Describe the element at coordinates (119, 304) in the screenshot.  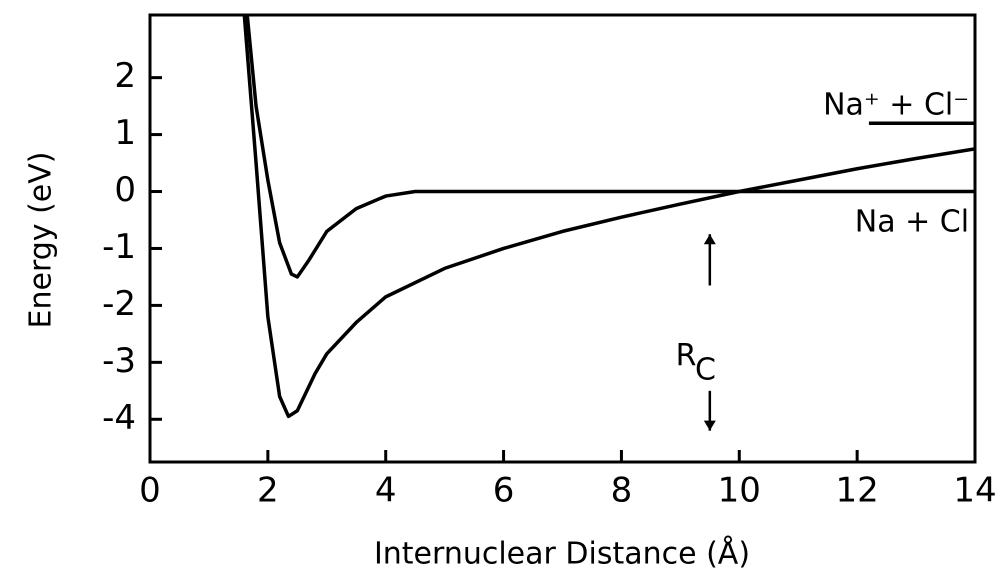
I see `y-tick-label: -2` at that location.